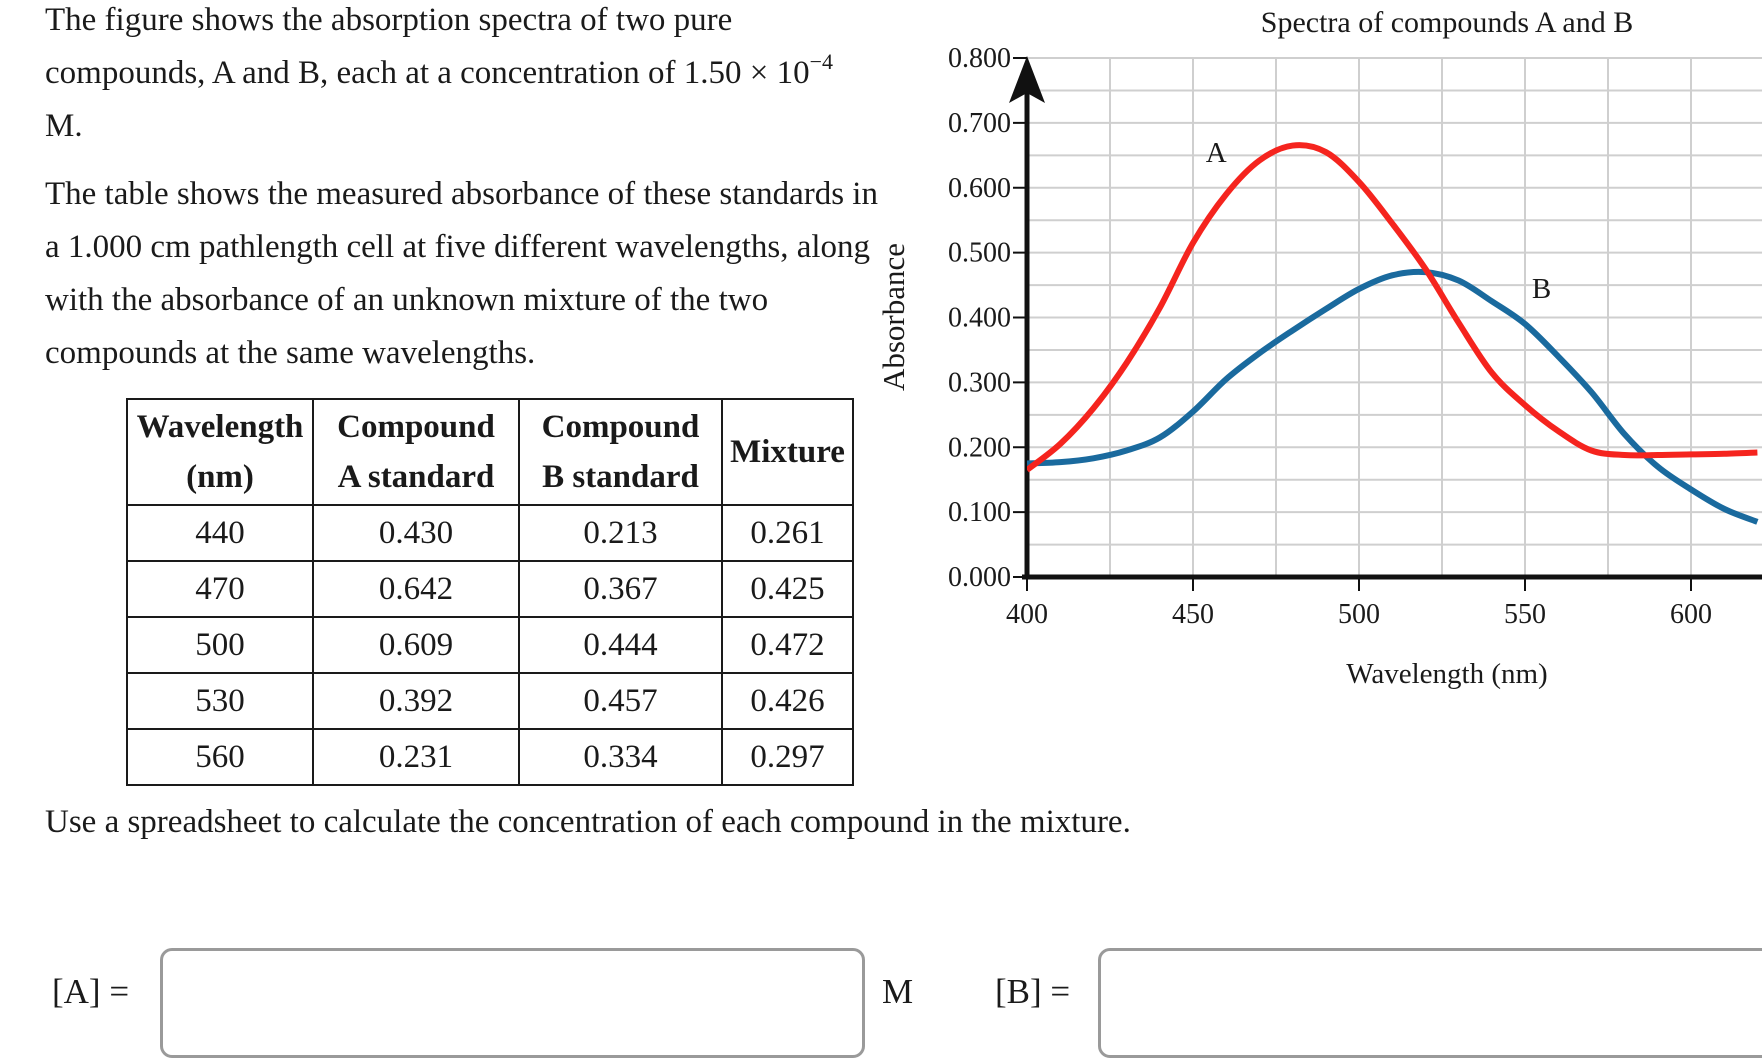 This screenshot has height=1058, width=1762. What do you see at coordinates (220, 452) in the screenshot?
I see `header-wavelength: Wavelength (nm)` at bounding box center [220, 452].